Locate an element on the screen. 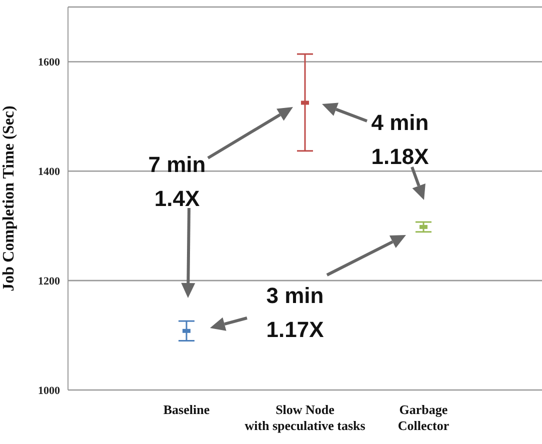  y-tick-label: 1200 is located at coordinates (49, 281).